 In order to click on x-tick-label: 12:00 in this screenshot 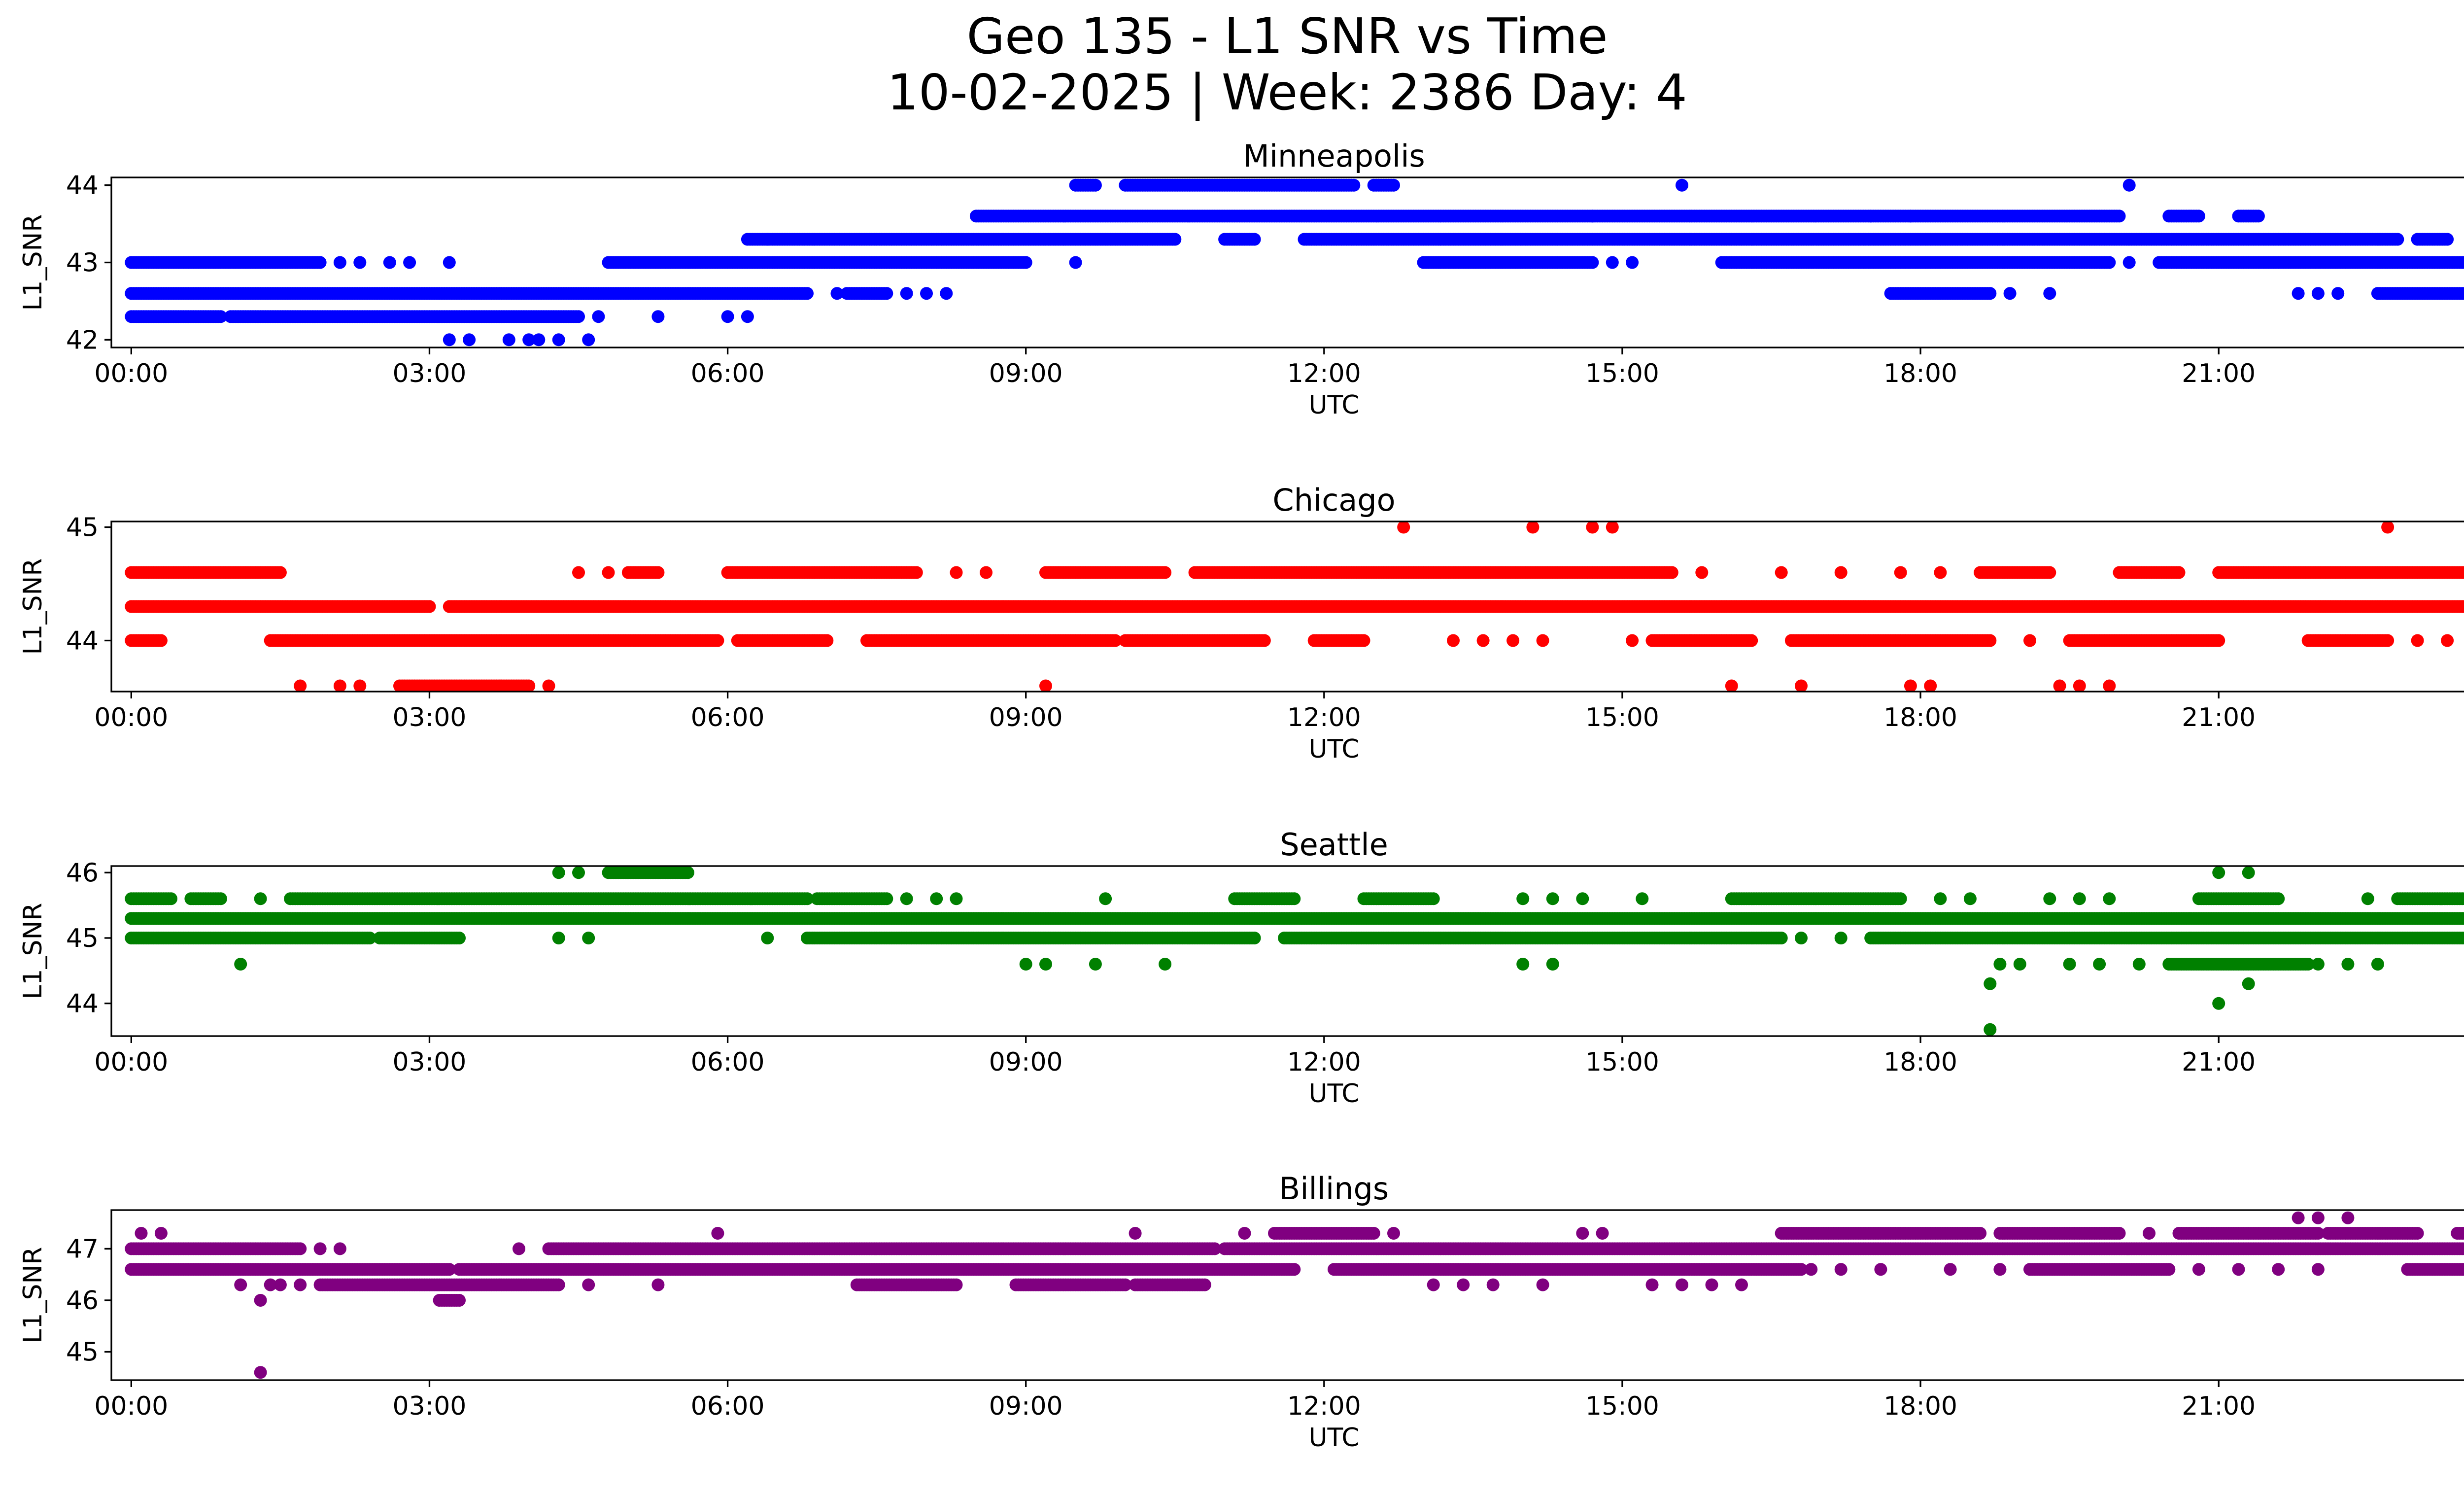, I will do `click(1324, 717)`.